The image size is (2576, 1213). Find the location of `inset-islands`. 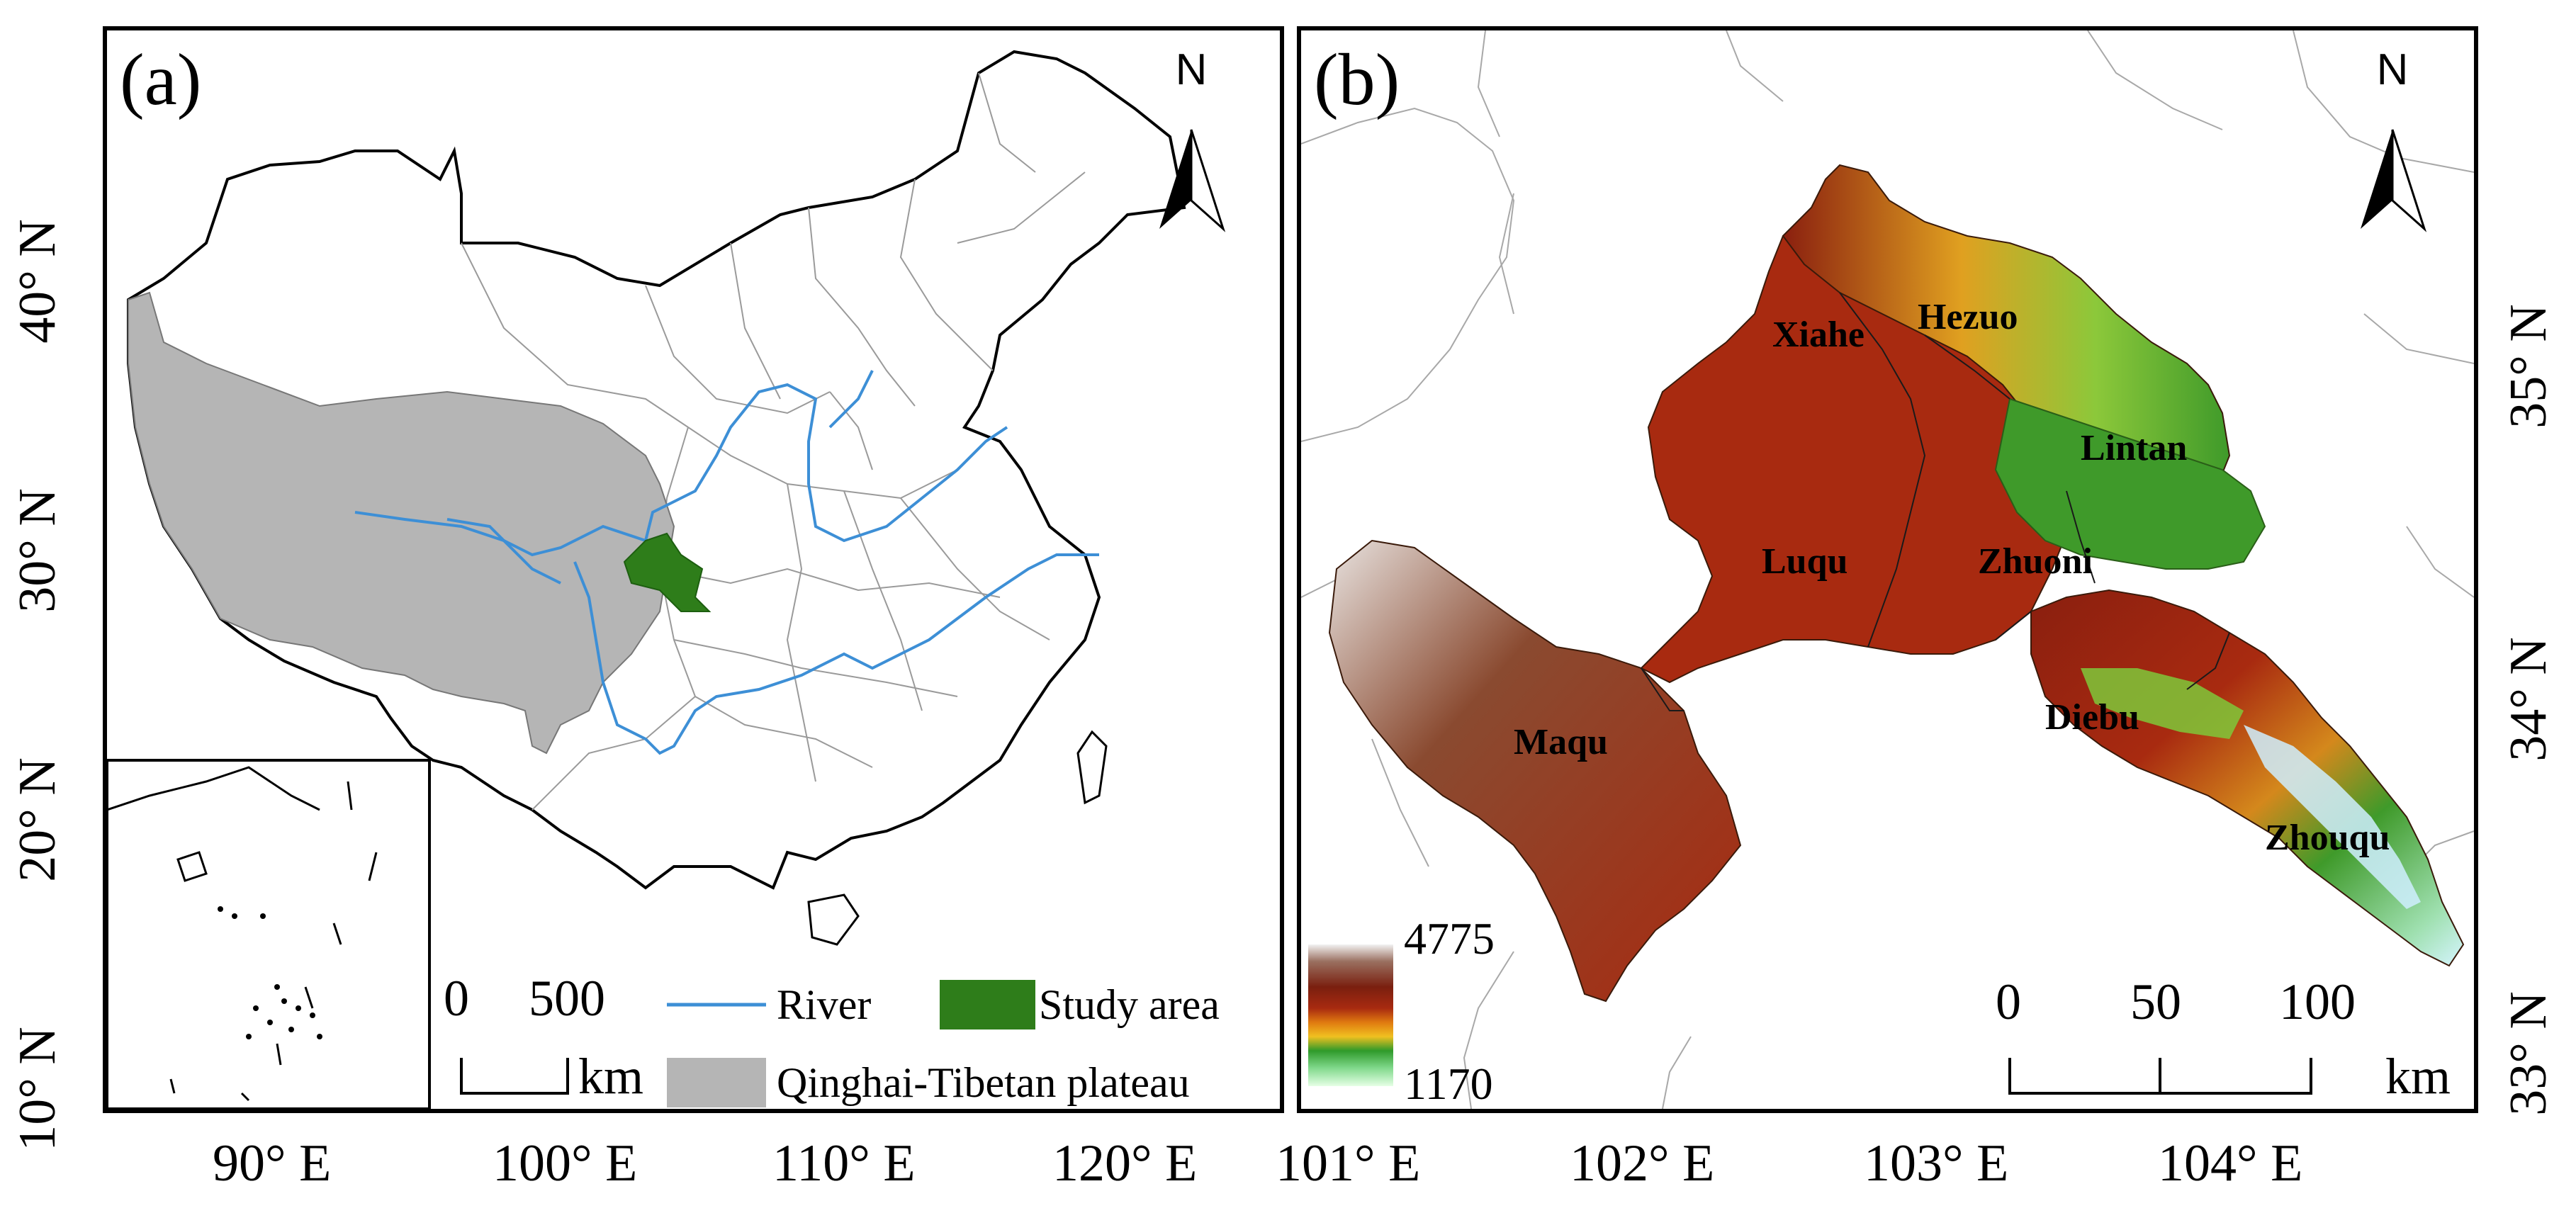

inset-islands is located at coordinates (242, 934).